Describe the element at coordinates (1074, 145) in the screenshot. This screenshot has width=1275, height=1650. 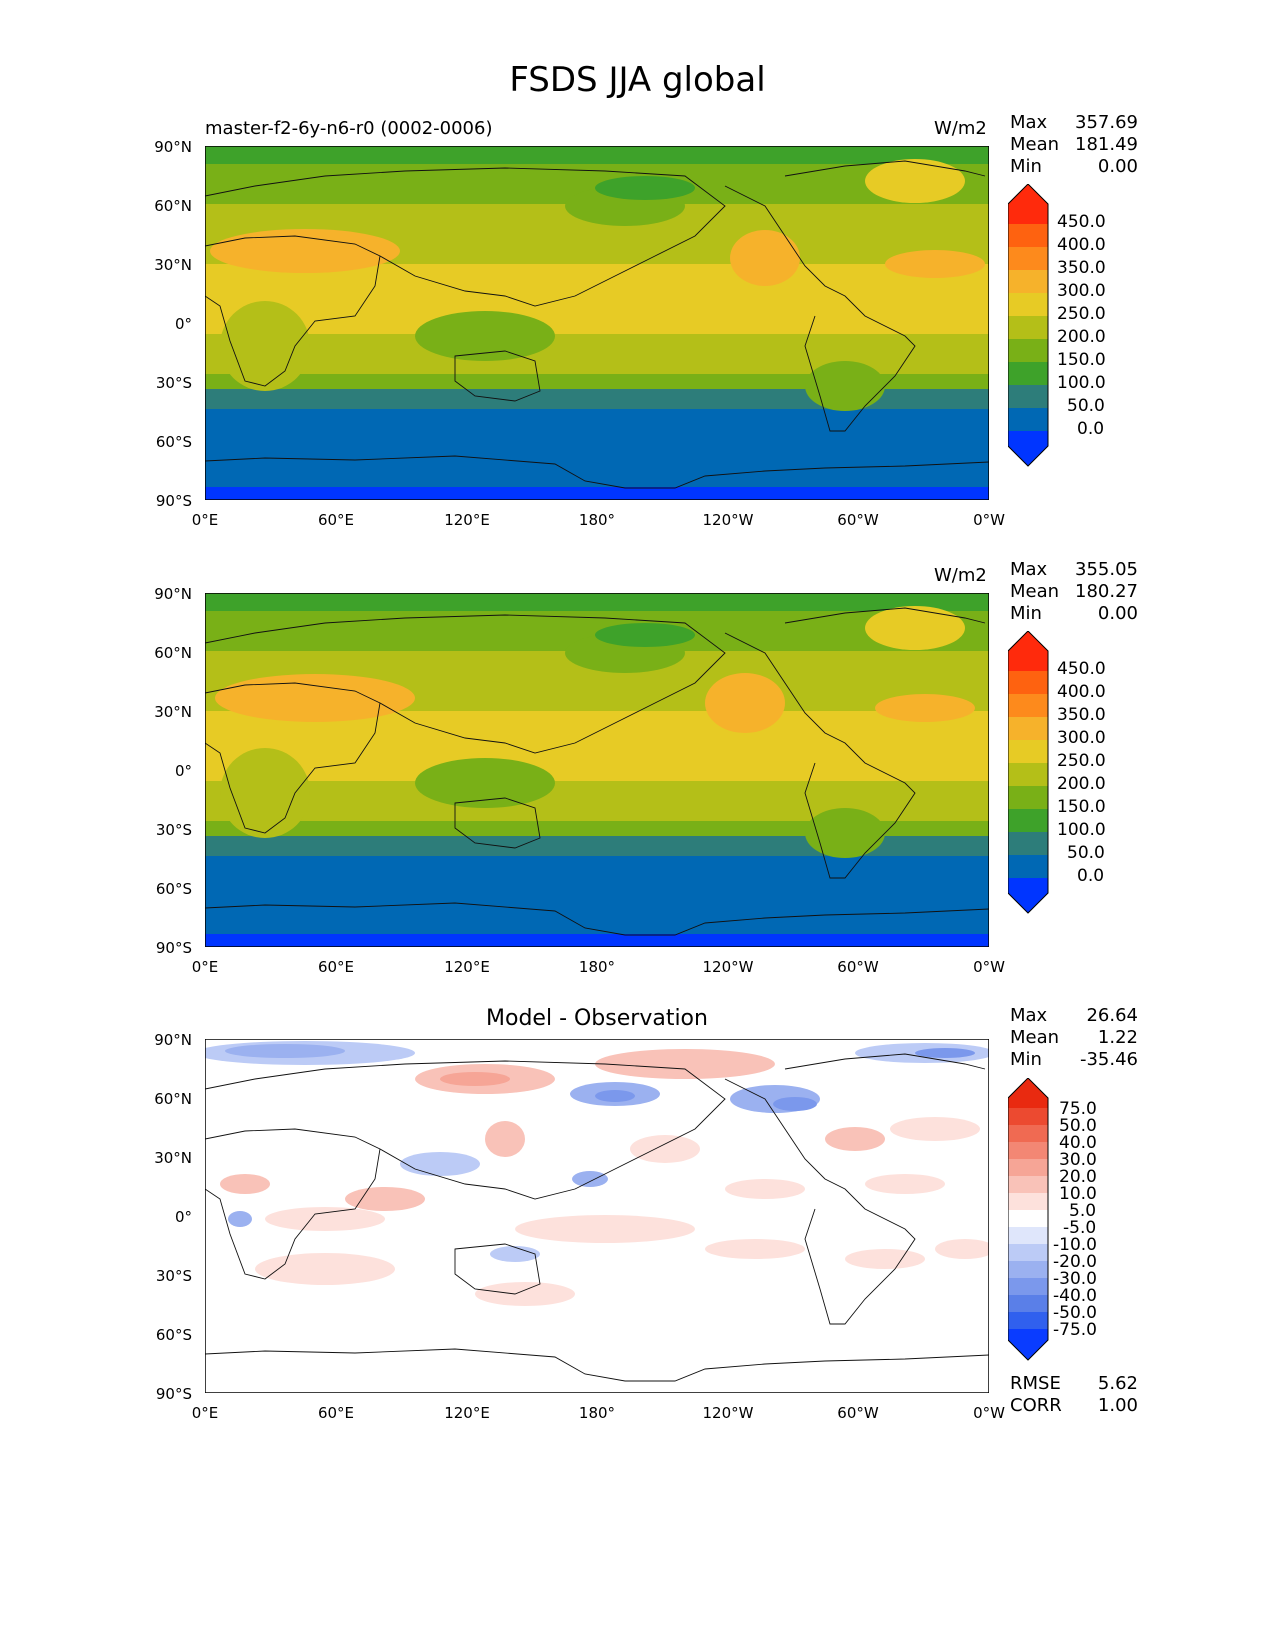
I see `panel-1-stats: Max 357.69 Mean 181.49 Min 0.00` at that location.